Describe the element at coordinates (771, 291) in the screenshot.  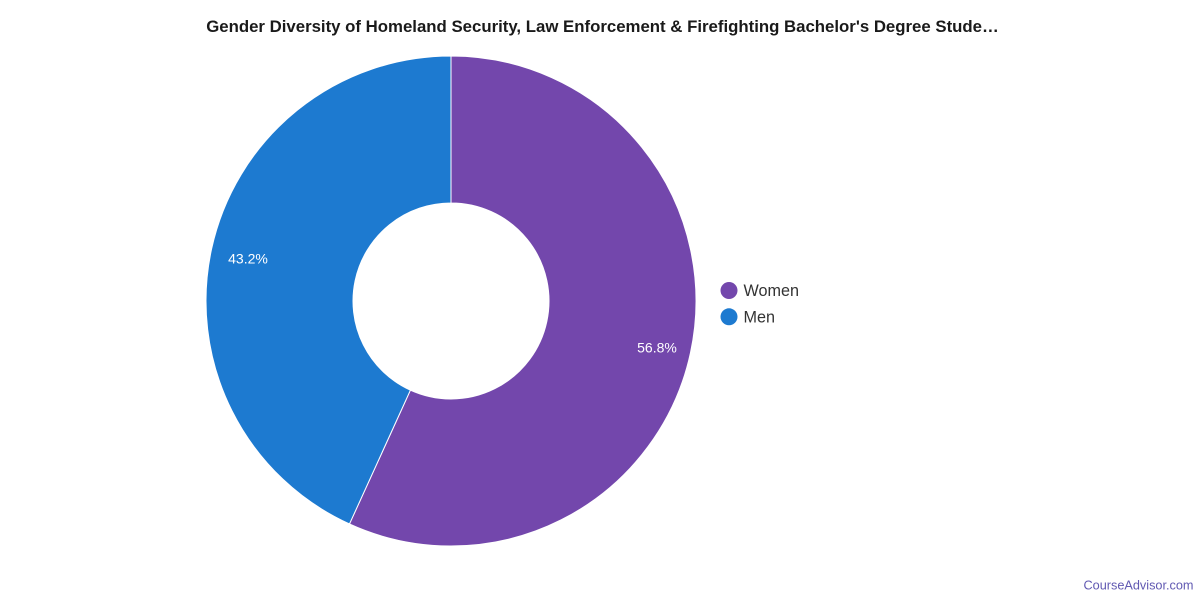
I see `svg-text: Women` at that location.